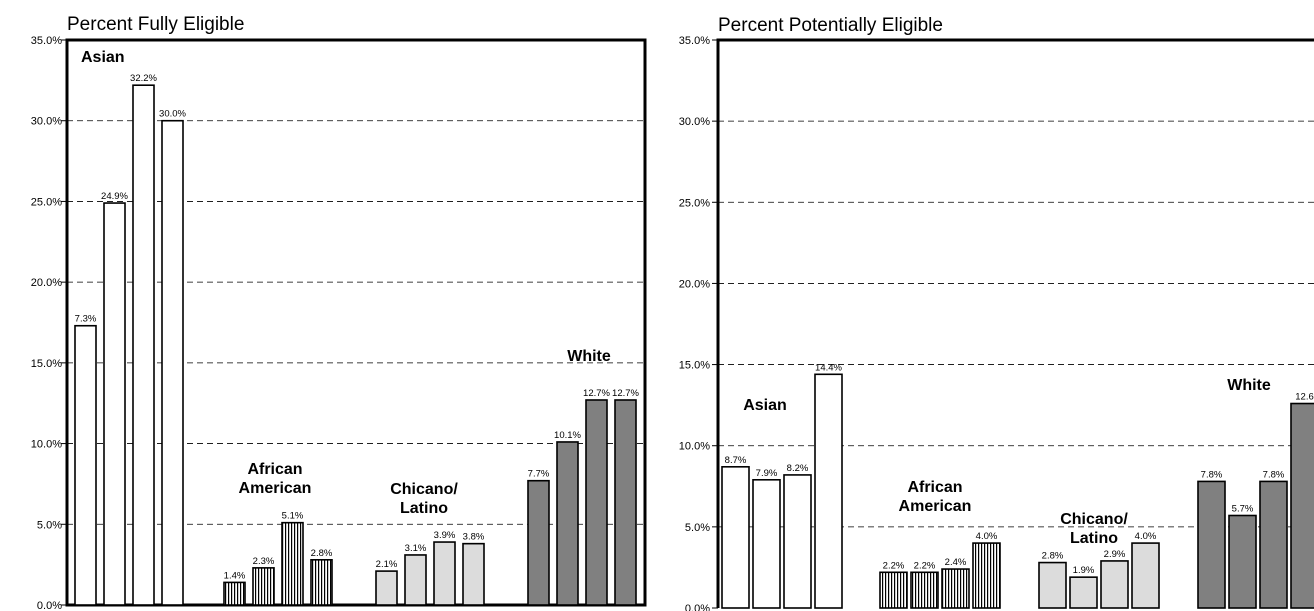  Describe the element at coordinates (172, 114) in the screenshot. I see `data-label: 30.0%` at that location.